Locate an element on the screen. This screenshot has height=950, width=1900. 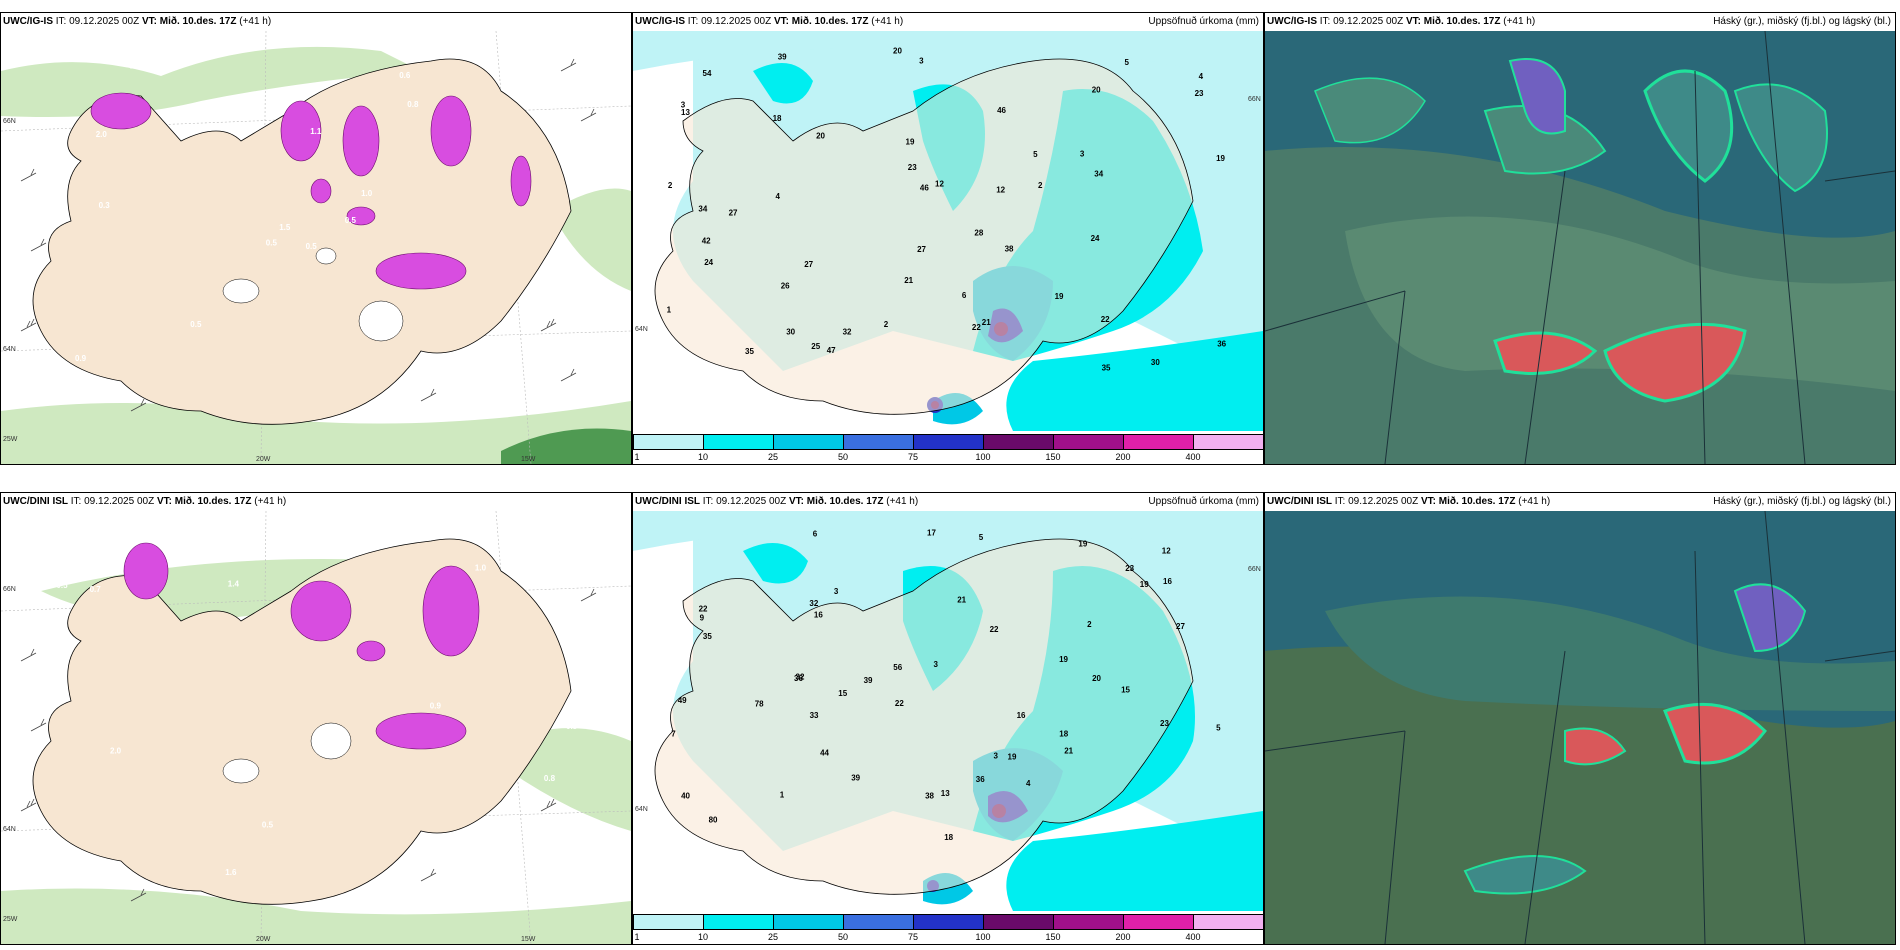
value-label: 0.9 is located at coordinates (81, 358).